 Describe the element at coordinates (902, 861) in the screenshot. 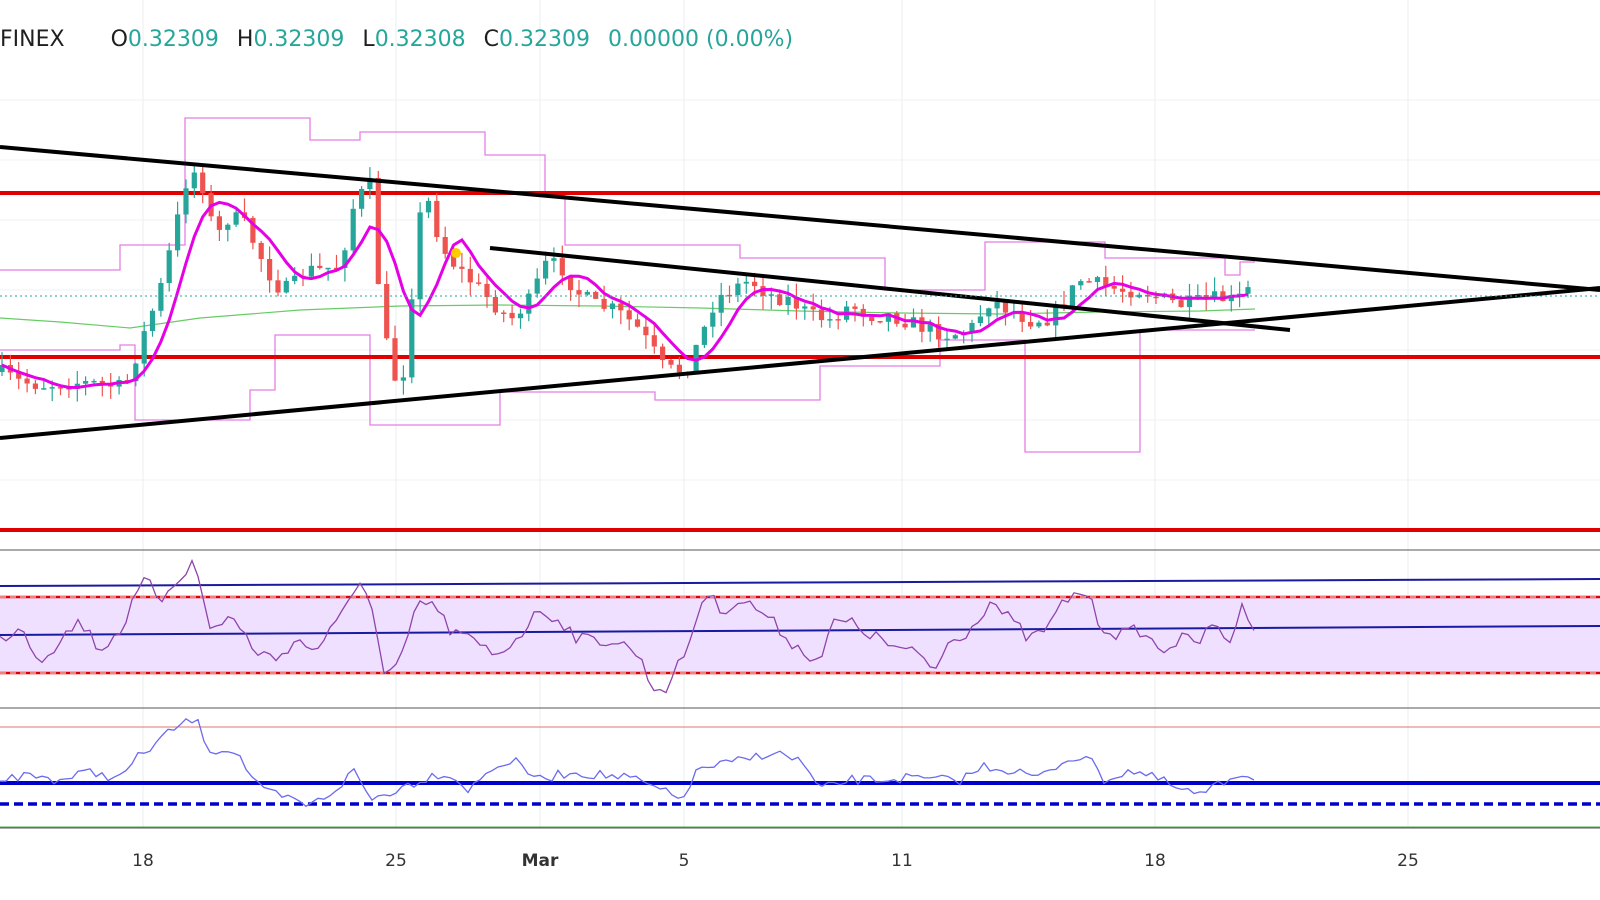

I see `x-tick-label: 11` at that location.